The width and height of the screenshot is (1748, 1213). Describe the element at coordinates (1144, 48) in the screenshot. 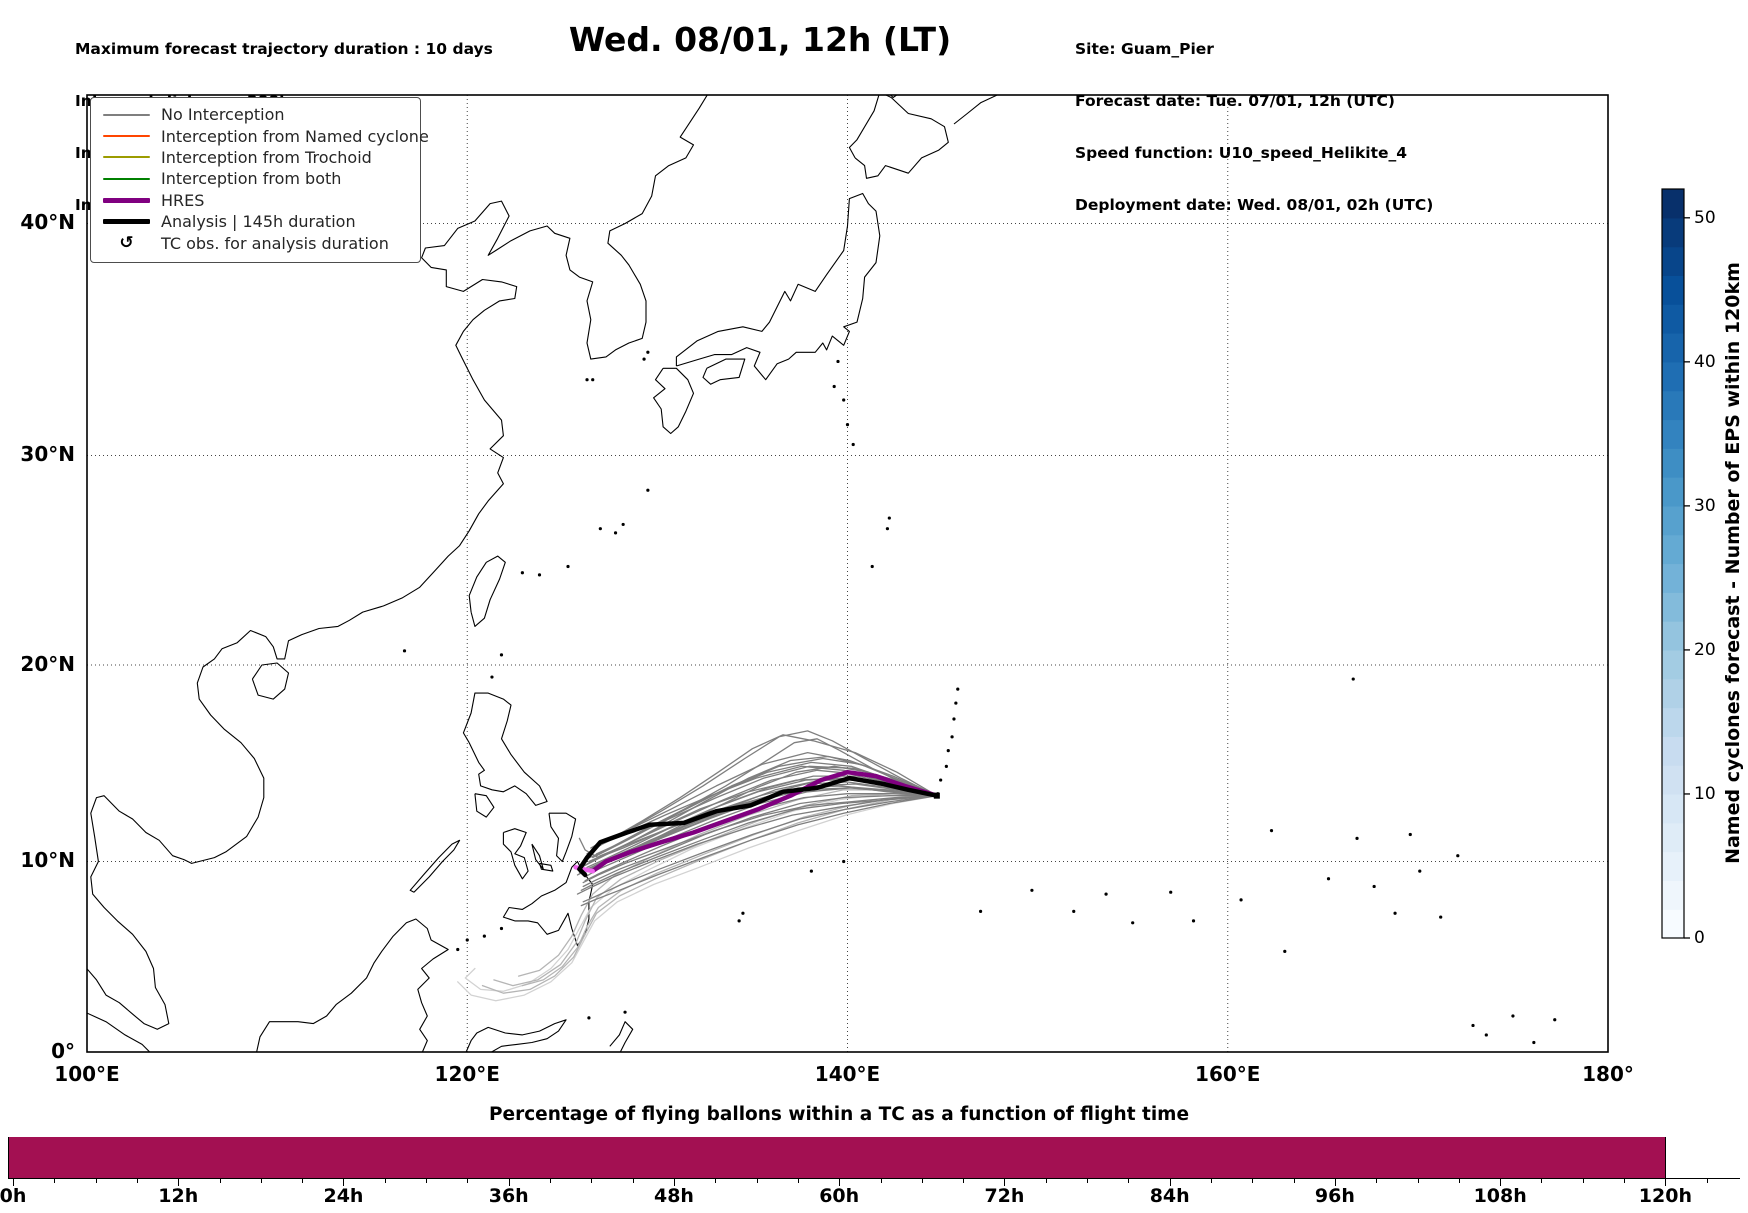

I see `header-site: Site: Guam_Pier` at that location.